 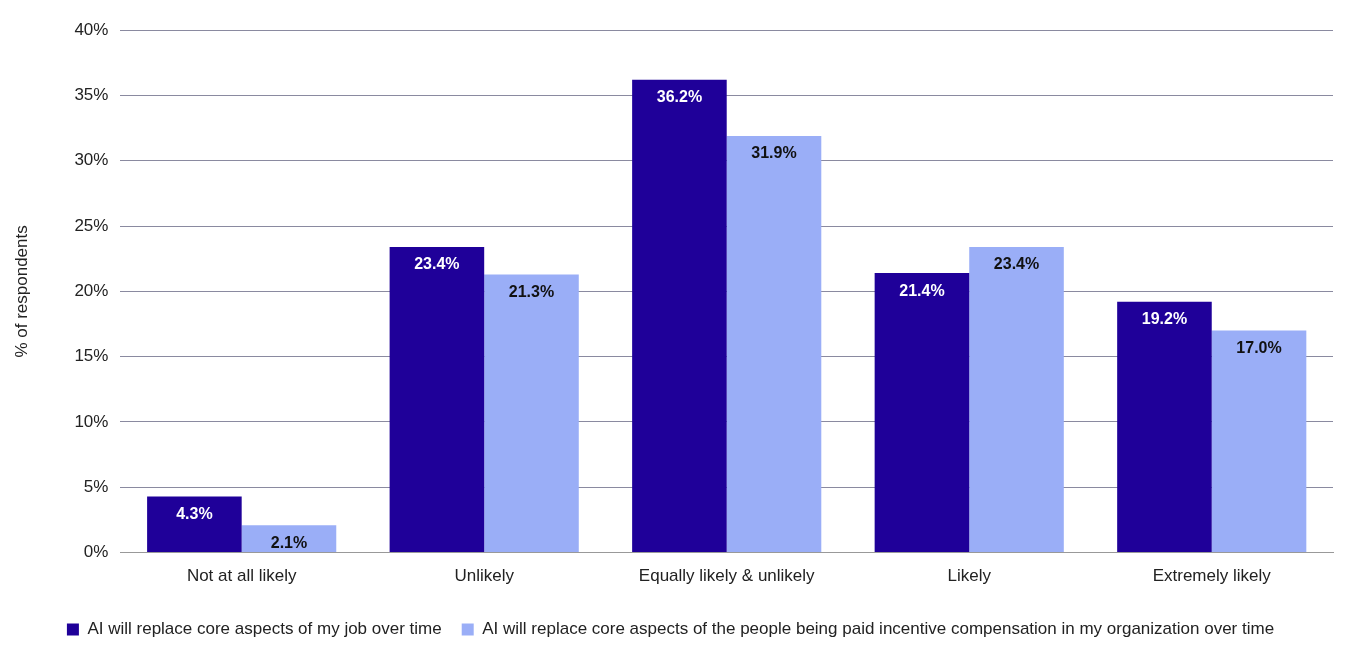 I want to click on y-axis-title: % of respondents, so click(x=21, y=291).